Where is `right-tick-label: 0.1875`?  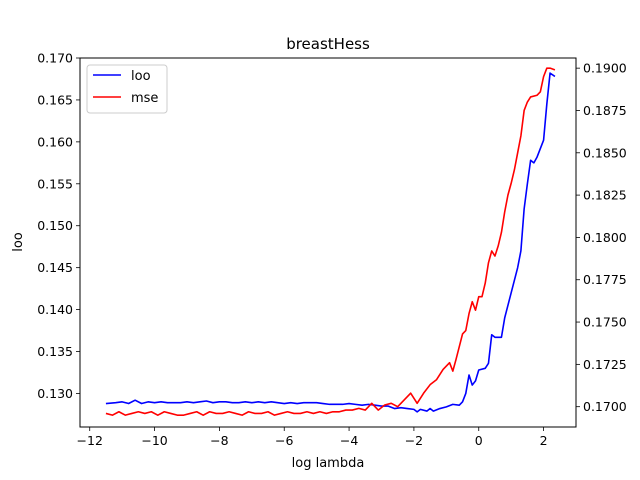
right-tick-label: 0.1875 is located at coordinates (605, 110).